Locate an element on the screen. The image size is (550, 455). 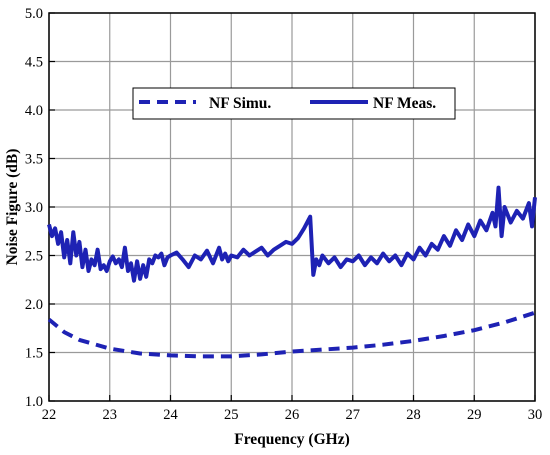
y-axis-title: Noise Figure (dB) is located at coordinates (12, 207).